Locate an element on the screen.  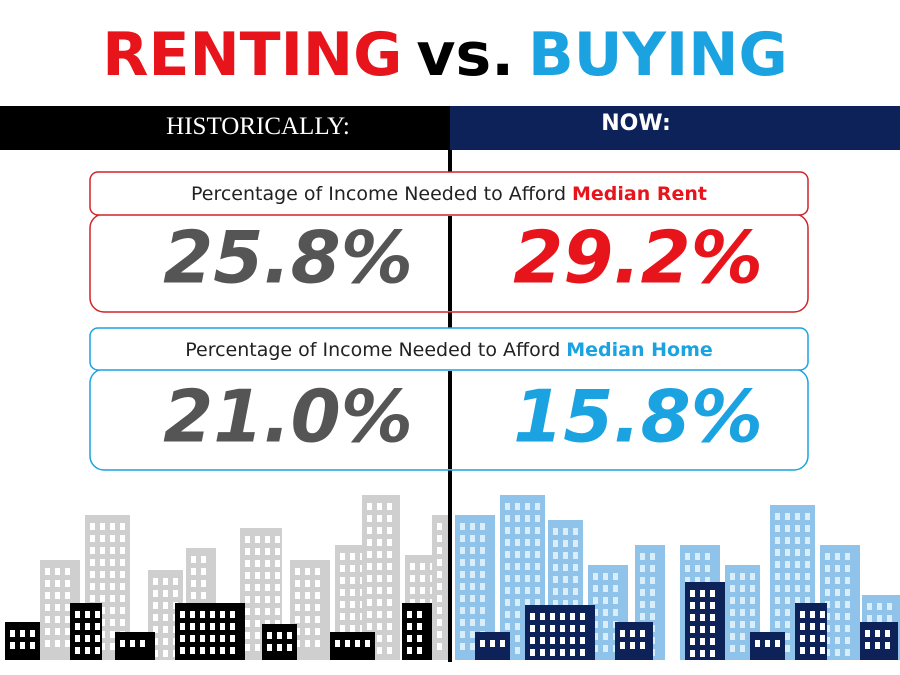
building is located at coordinates (279, 643).